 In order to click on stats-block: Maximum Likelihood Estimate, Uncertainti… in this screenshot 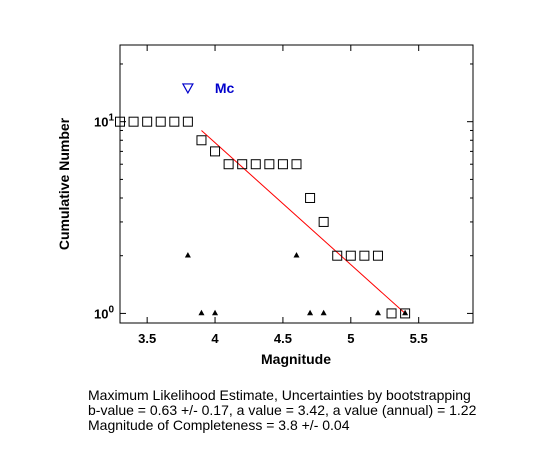, I will do `click(282, 410)`.